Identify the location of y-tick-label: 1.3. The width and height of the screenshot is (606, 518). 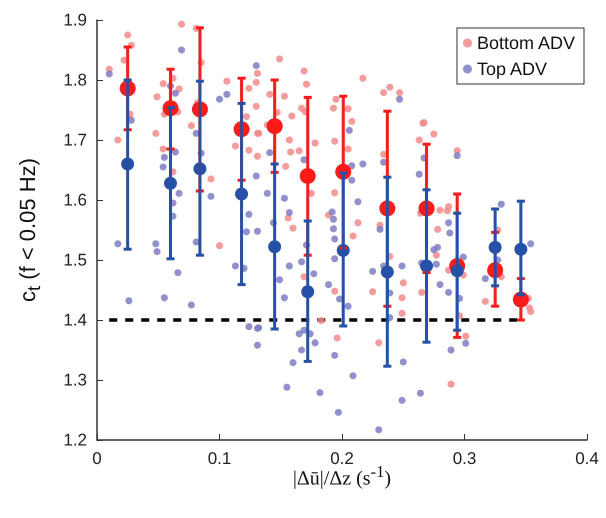
(75, 380).